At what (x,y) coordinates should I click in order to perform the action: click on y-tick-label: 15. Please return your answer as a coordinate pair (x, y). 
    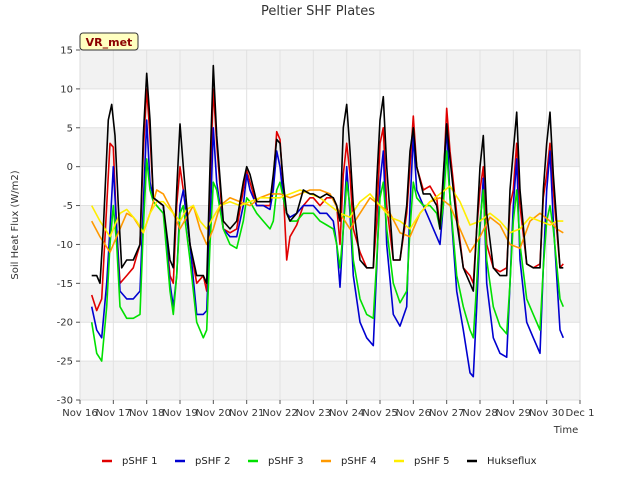
    Looking at the image, I should click on (66, 51).